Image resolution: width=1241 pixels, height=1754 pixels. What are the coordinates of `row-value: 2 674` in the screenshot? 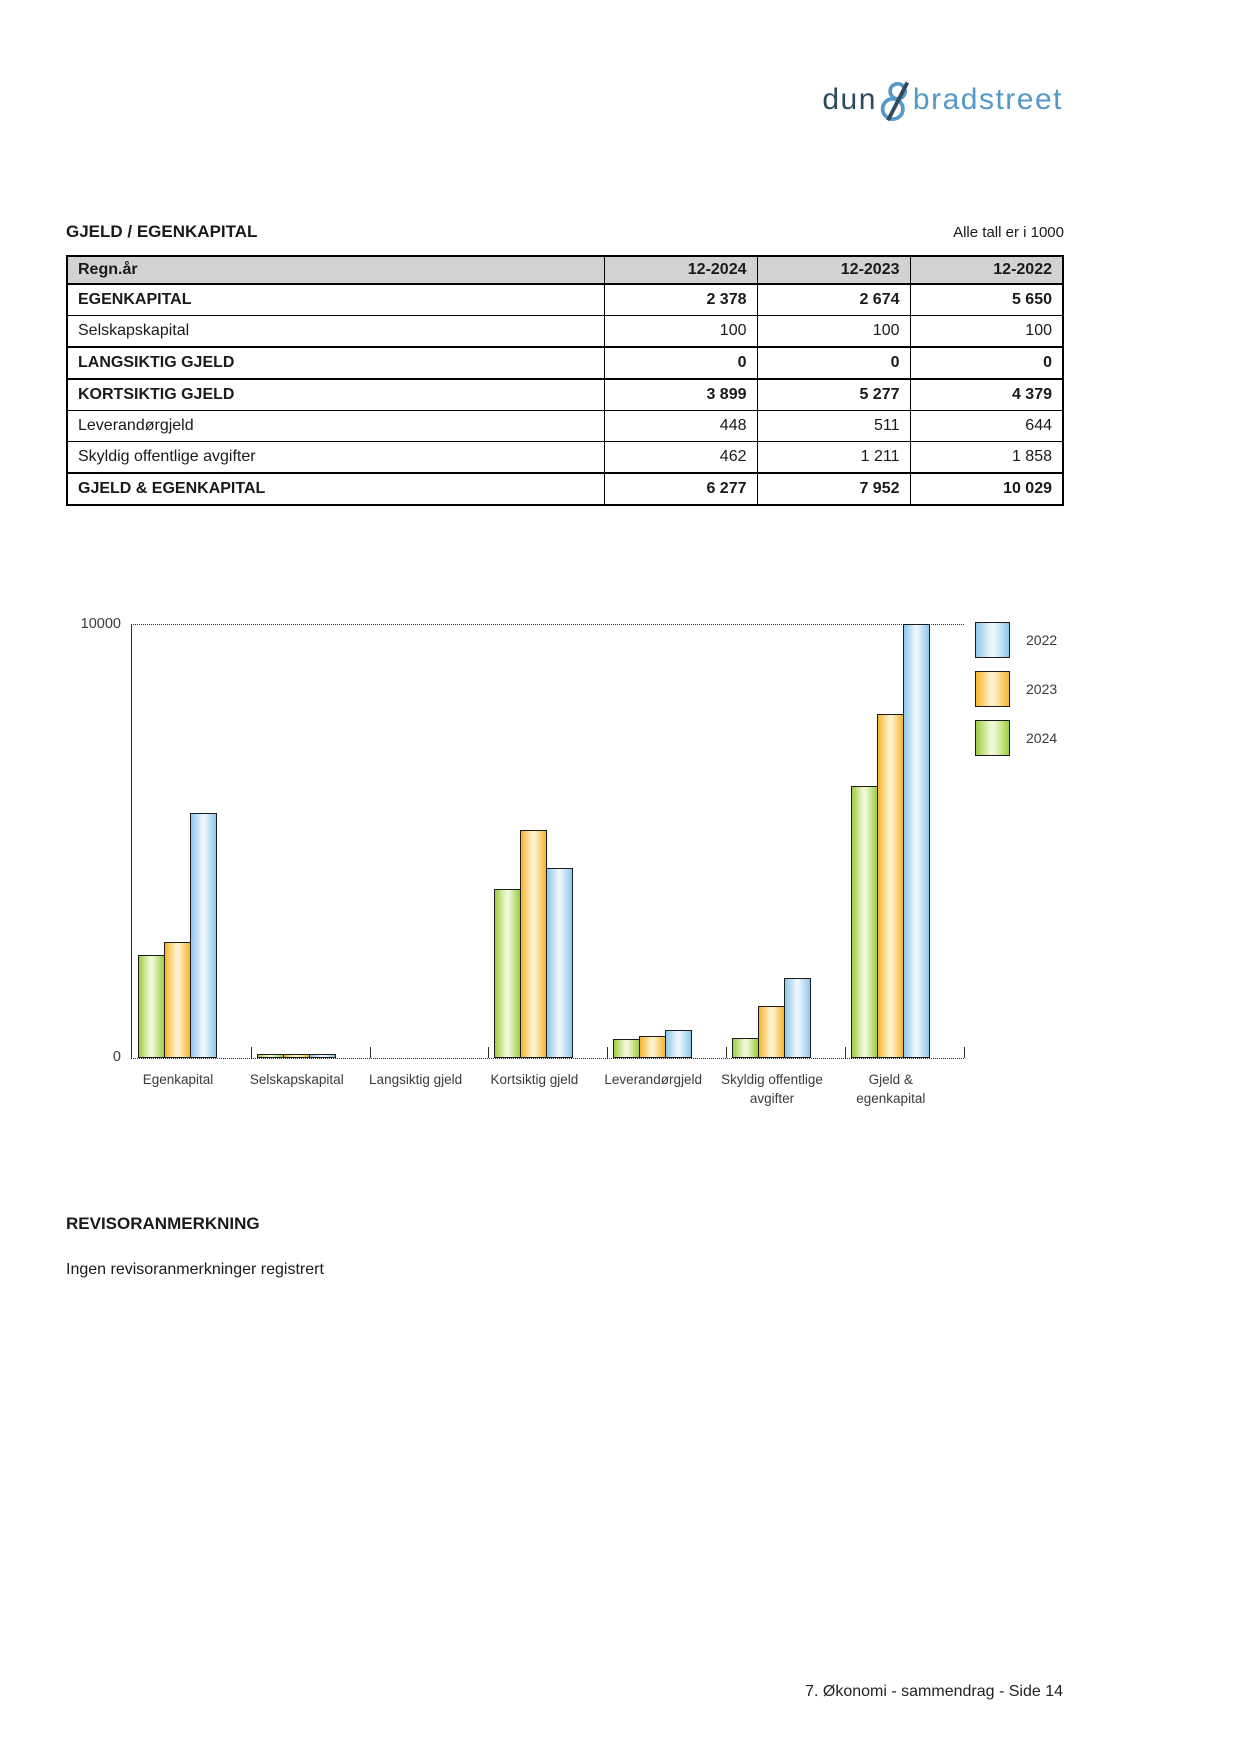 It's located at (833, 299).